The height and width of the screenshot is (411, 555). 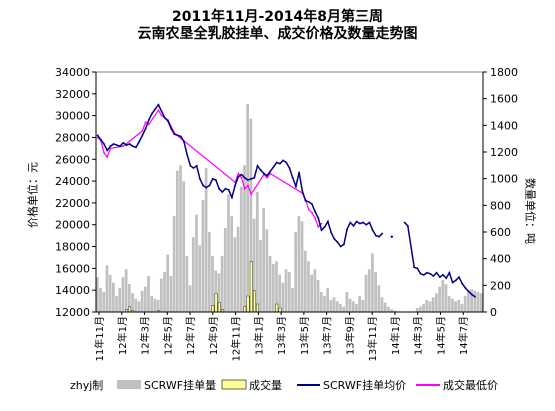 I want to click on x-tick-label: 13年9月, so click(x=349, y=335).